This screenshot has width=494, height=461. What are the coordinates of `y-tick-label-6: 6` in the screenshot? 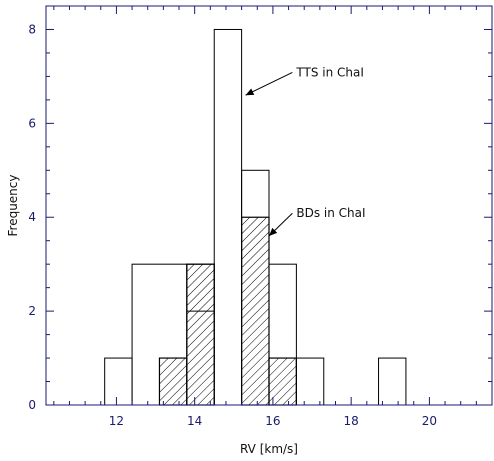 It's located at (32, 123).